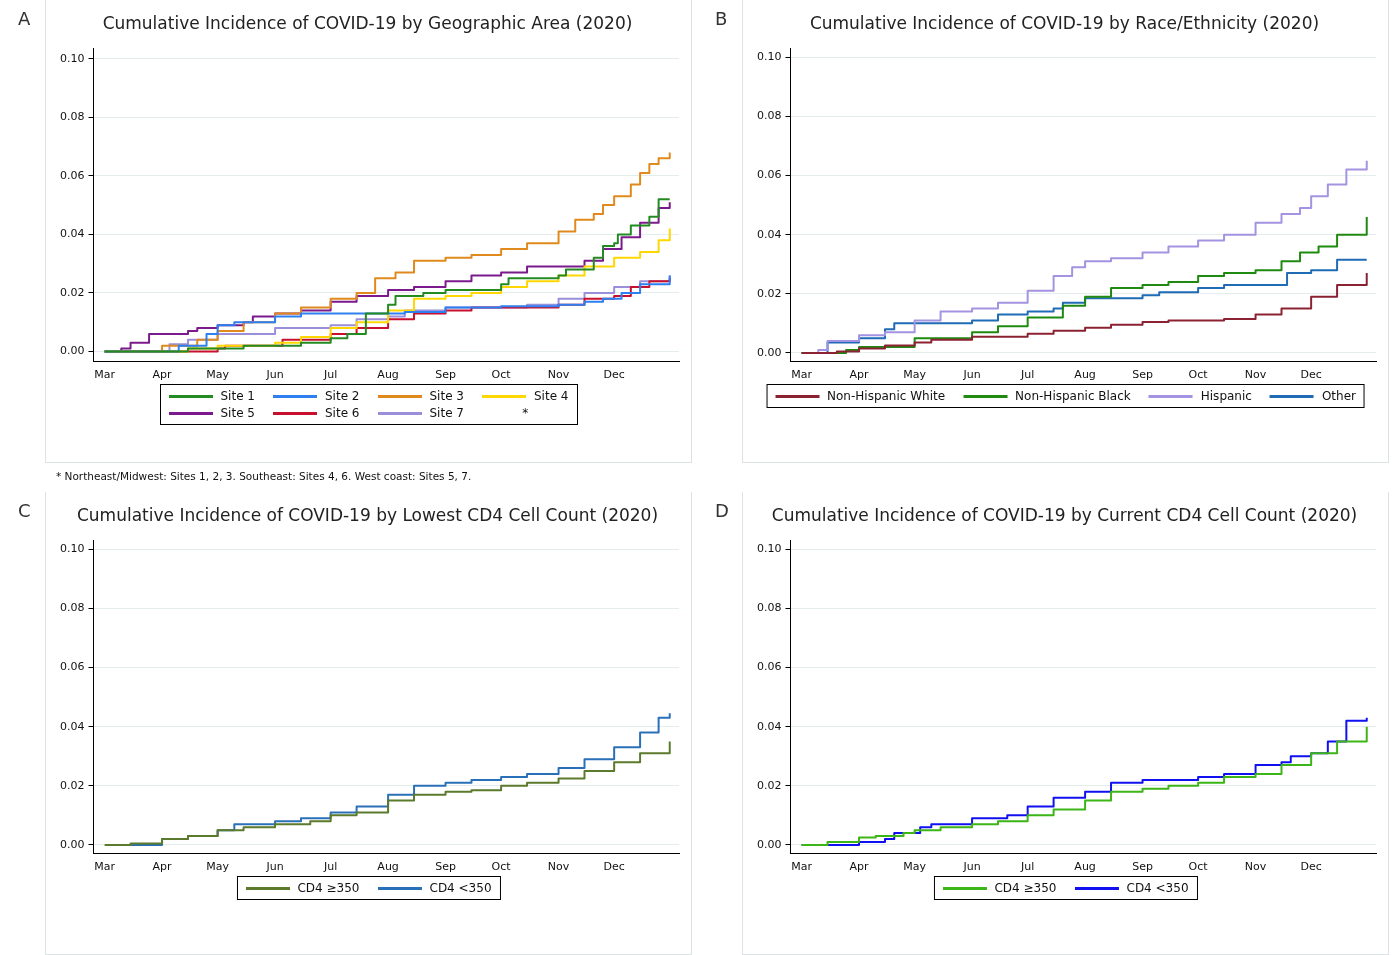 This screenshot has width=1397, height=955. I want to click on chart-title: Cumulative Incidence of COVID-19 by Race/Ethnicity (2020), so click(1064, 22).